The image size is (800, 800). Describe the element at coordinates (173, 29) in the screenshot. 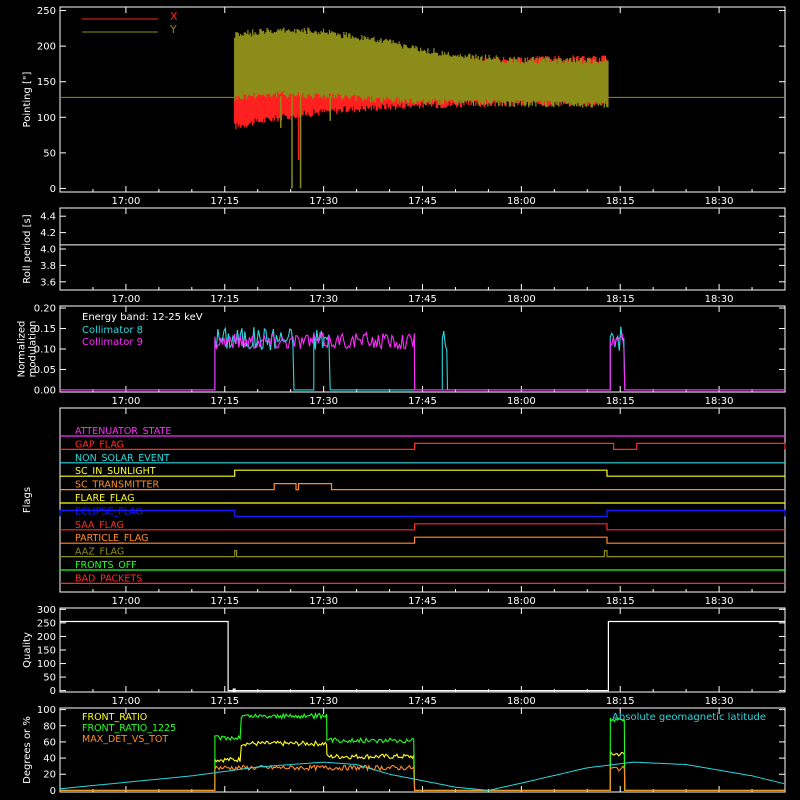

I see `legend-label-y: Y` at that location.